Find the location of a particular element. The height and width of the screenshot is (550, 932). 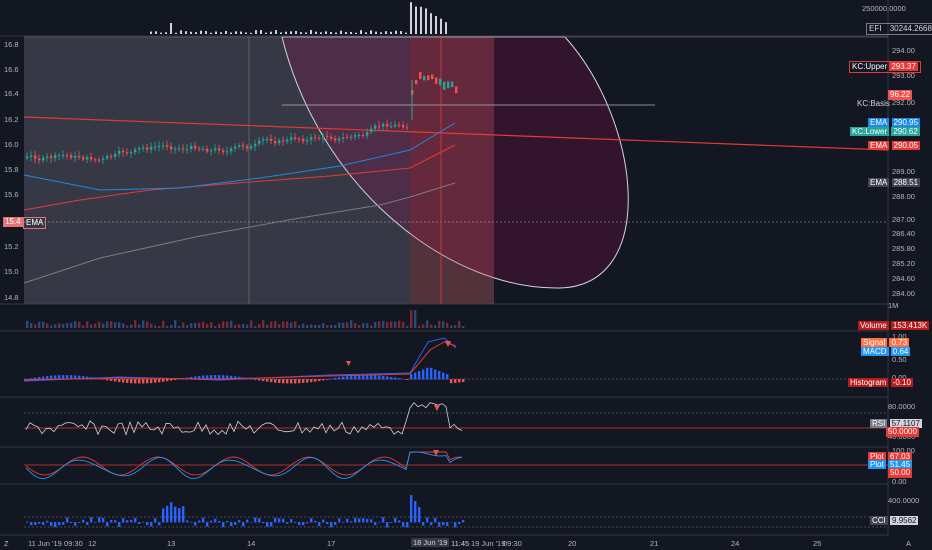

time-axis-label: 24 is located at coordinates (735, 543).